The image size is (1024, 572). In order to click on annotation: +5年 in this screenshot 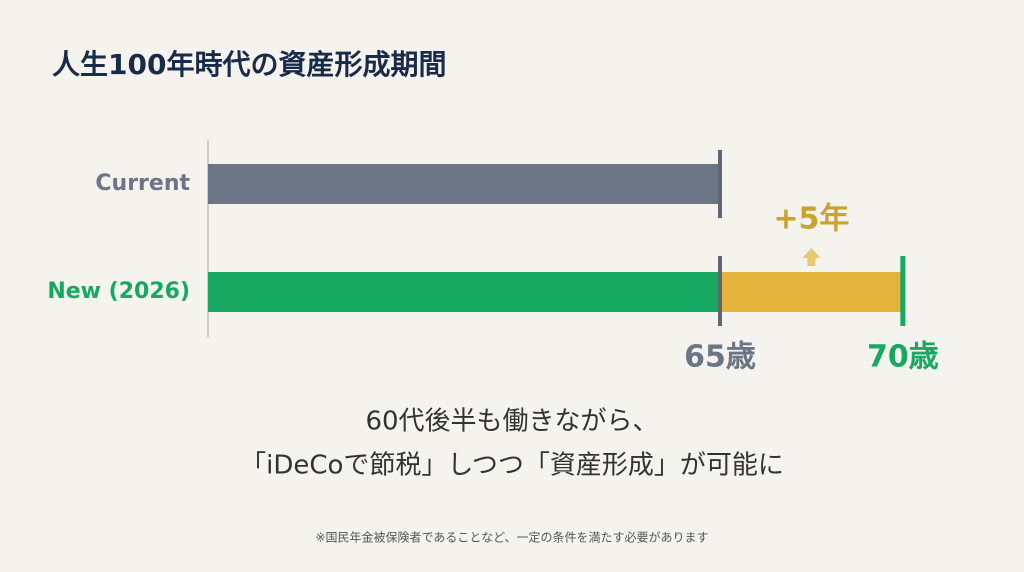, I will do `click(811, 219)`.